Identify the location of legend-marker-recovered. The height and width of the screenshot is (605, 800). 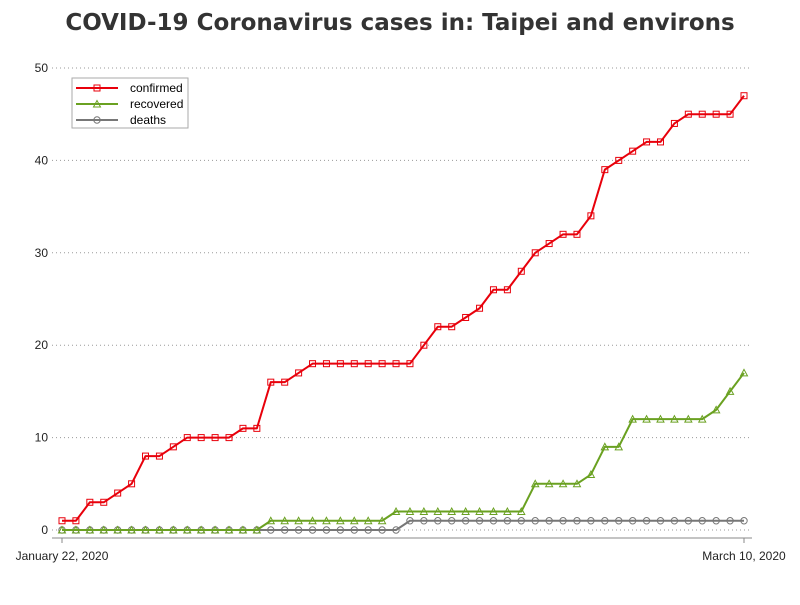
(97, 103).